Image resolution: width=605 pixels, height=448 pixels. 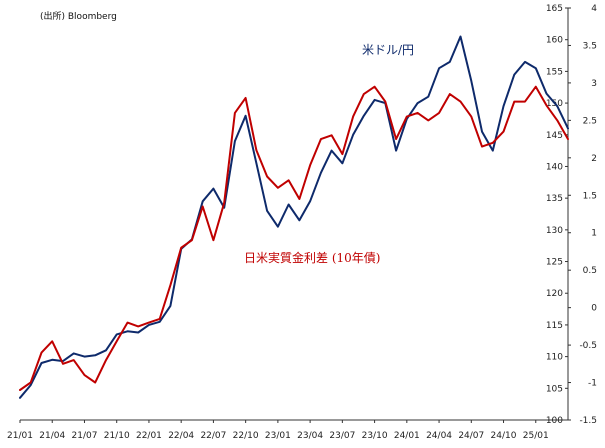 I want to click on y-right-tick-label: 1, so click(x=594, y=234).